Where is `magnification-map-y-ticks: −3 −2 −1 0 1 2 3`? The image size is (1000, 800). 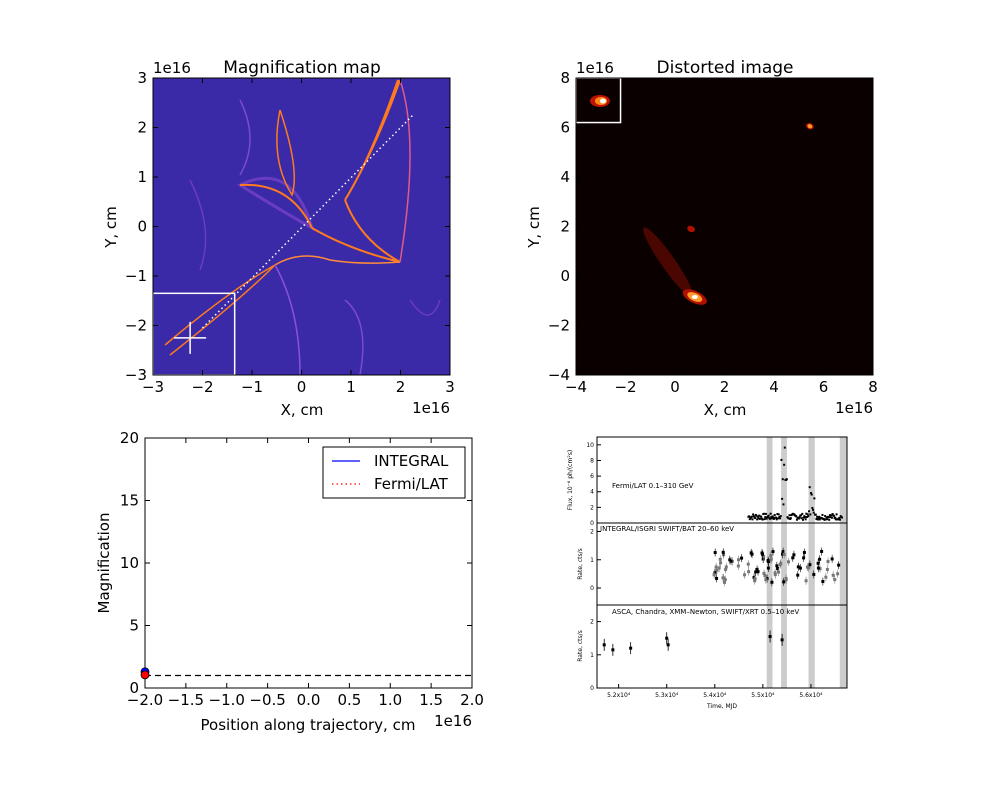
magnification-map-y-ticks: −3 −2 −1 0 1 2 3 is located at coordinates (287, 226).